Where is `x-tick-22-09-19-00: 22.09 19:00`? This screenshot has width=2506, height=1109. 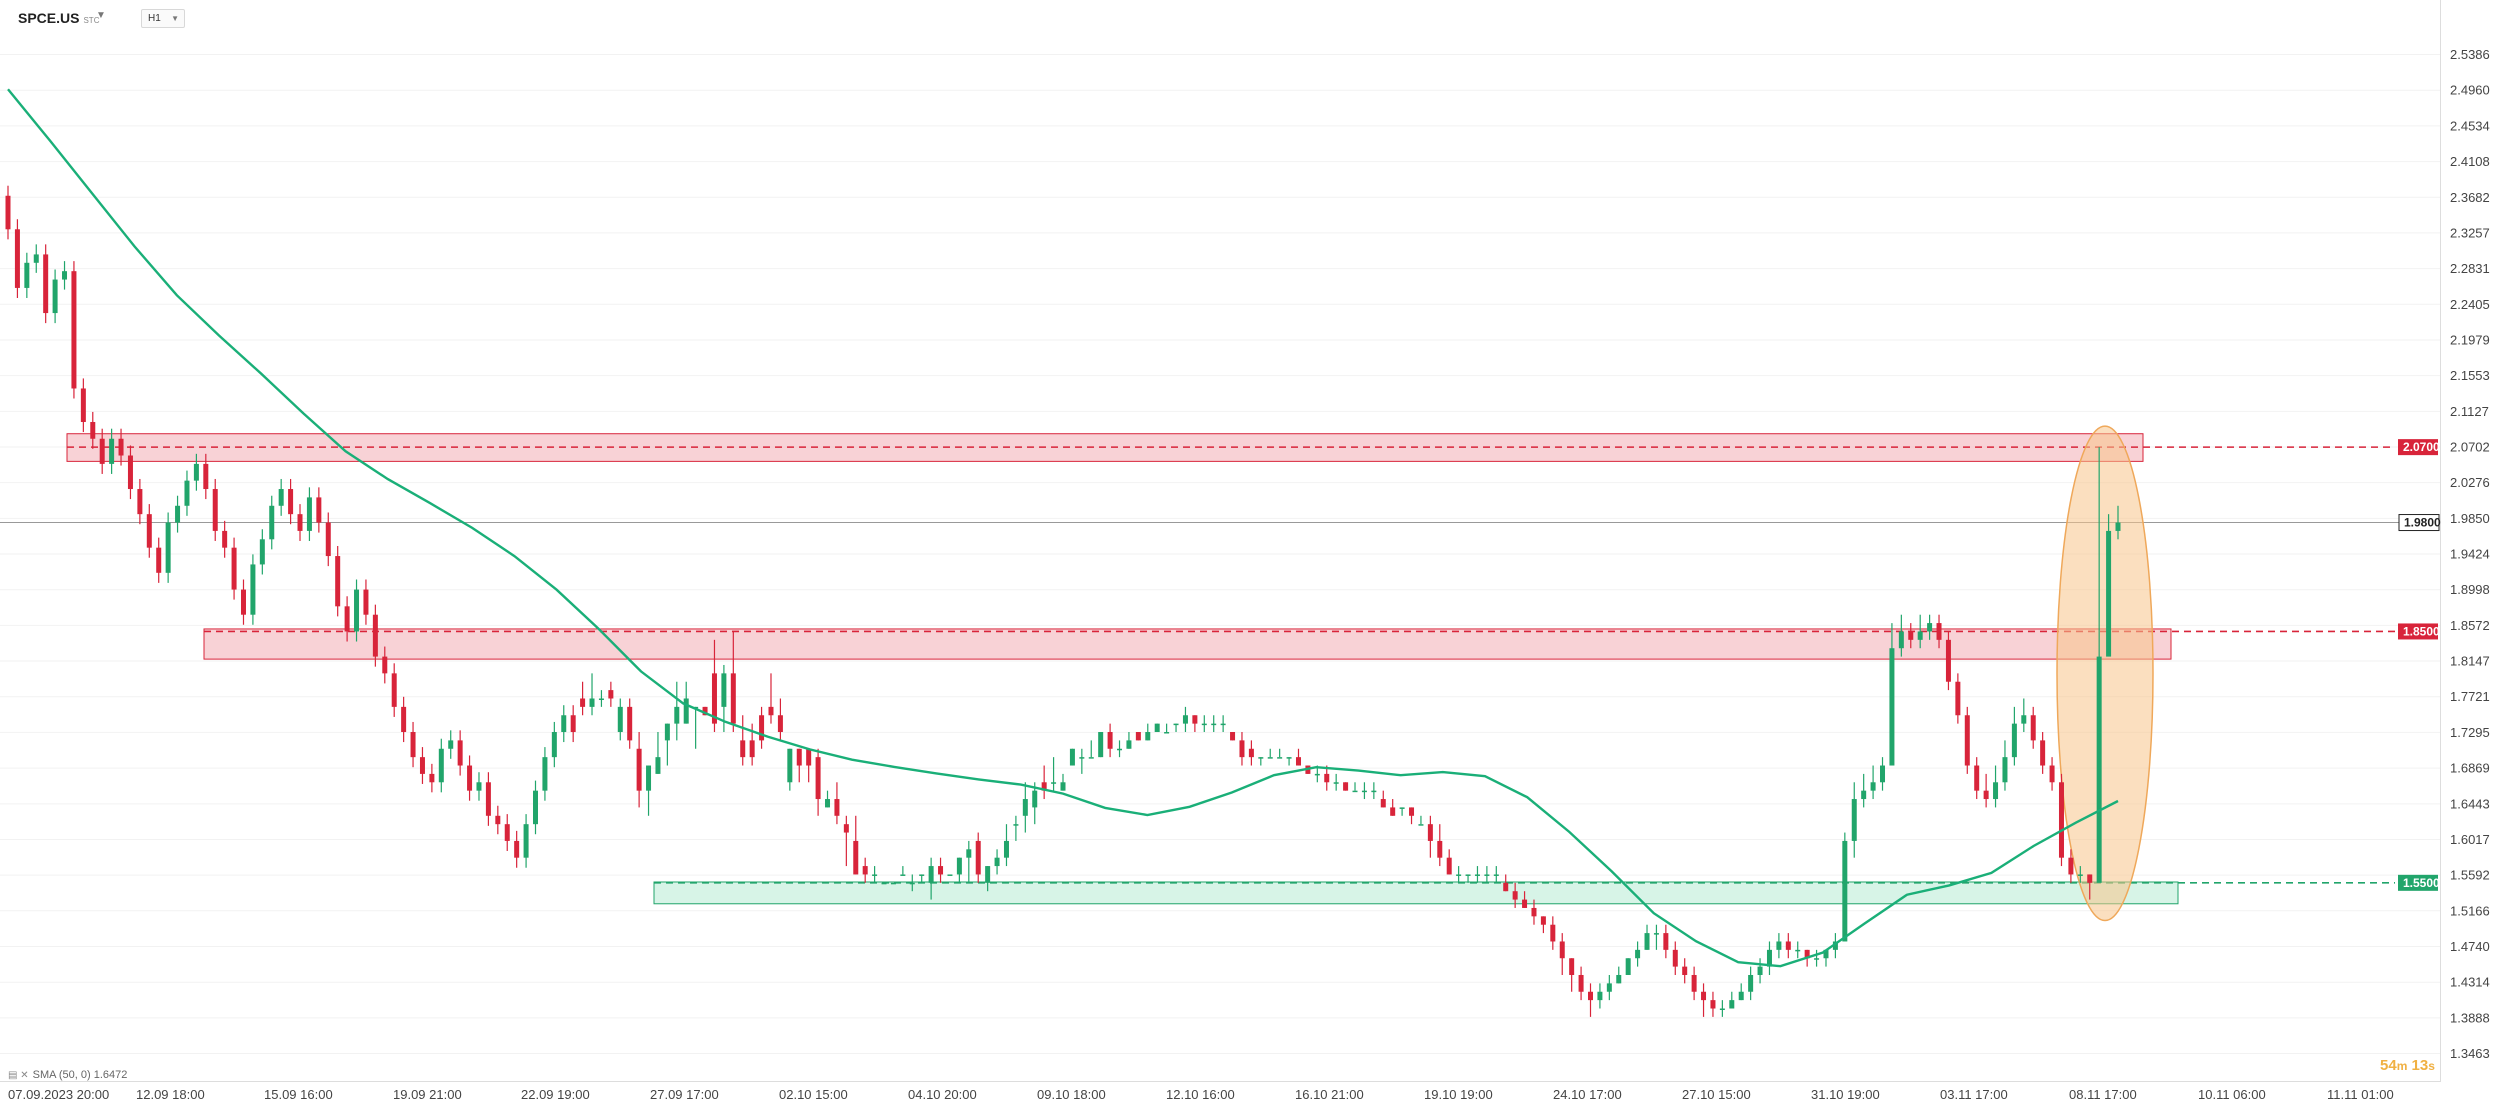 x-tick-22-09-19-00: 22.09 19:00 is located at coordinates (555, 1094).